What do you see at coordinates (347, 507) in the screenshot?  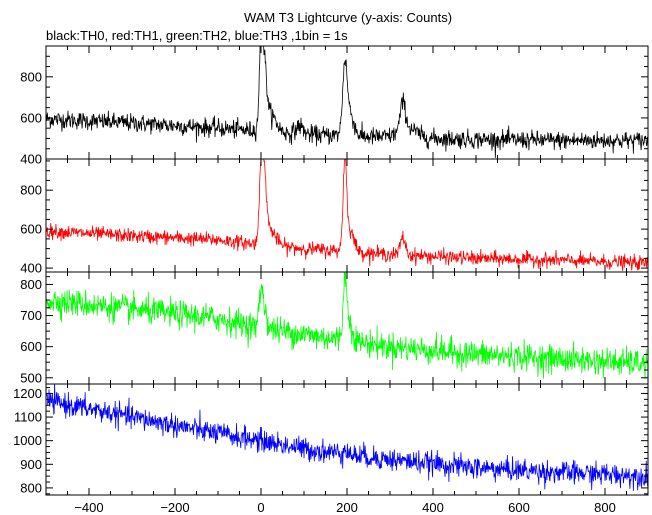 I see `x-tick-label: 200` at bounding box center [347, 507].